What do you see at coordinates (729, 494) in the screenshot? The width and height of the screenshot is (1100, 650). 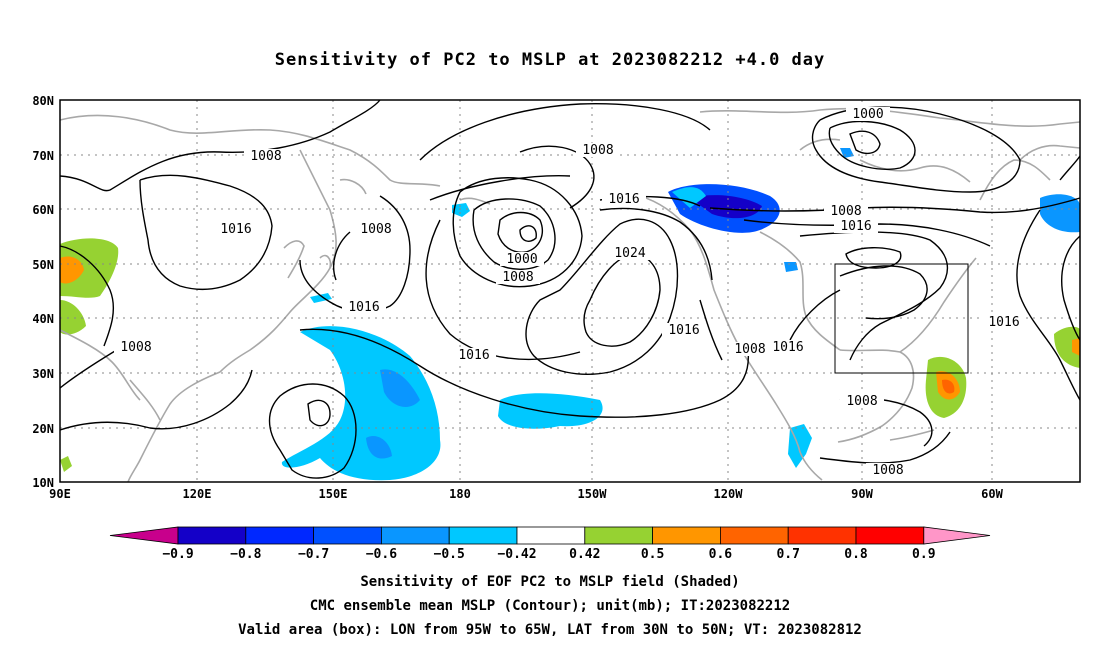 I see `lon-label: 120W` at bounding box center [729, 494].